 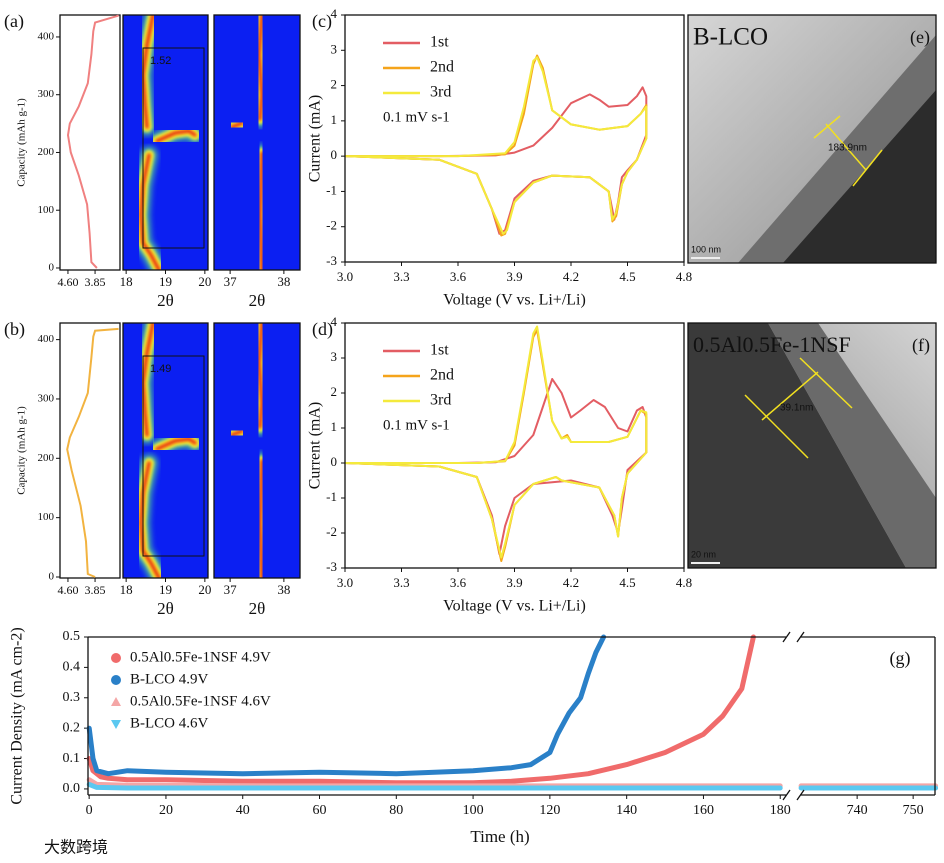 I want to click on x-tick-label: 38, so click(x=283, y=589).